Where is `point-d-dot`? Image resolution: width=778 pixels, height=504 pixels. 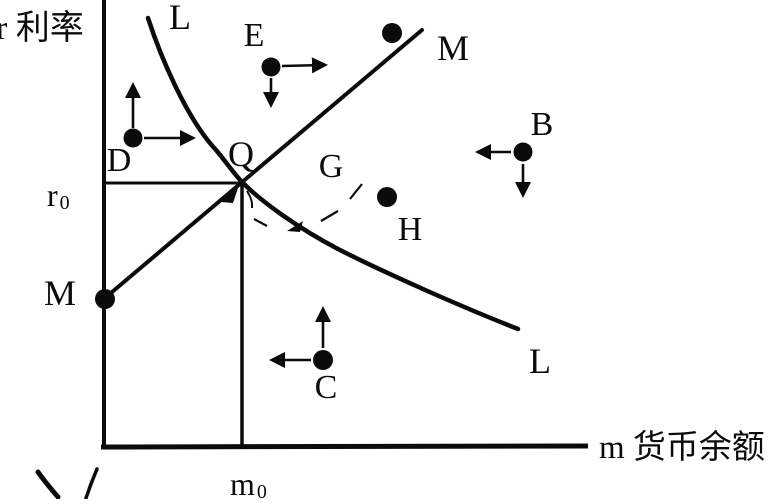
point-d-dot is located at coordinates (133, 138).